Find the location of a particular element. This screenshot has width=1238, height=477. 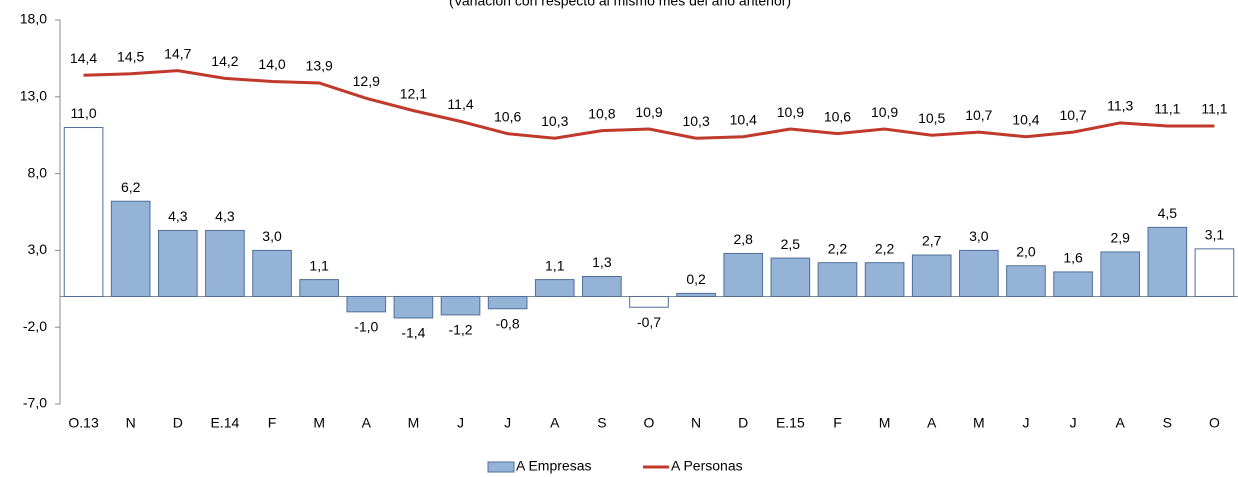

data-label: -0,8 is located at coordinates (508, 323).